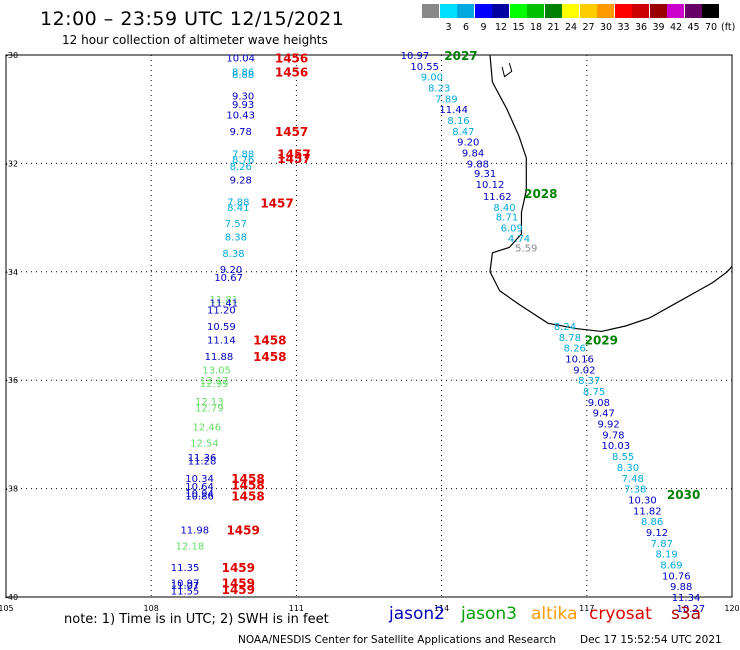 This screenshot has height=650, width=740. I want to click on wave-height-label: 7.38, so click(635, 490).